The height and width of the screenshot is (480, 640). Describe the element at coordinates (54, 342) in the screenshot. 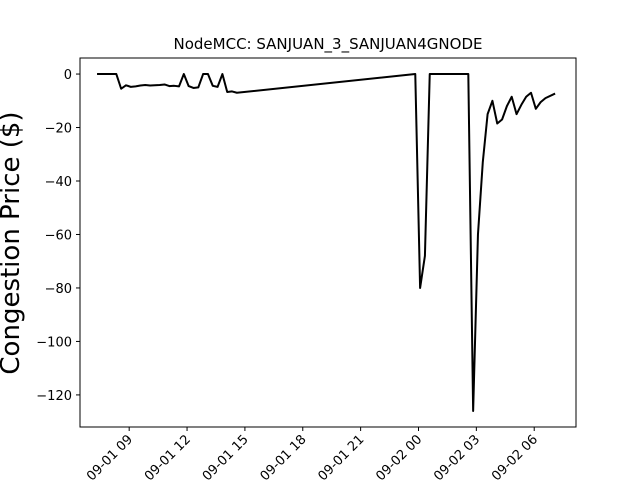

I see `y-tick-label: −100` at that location.